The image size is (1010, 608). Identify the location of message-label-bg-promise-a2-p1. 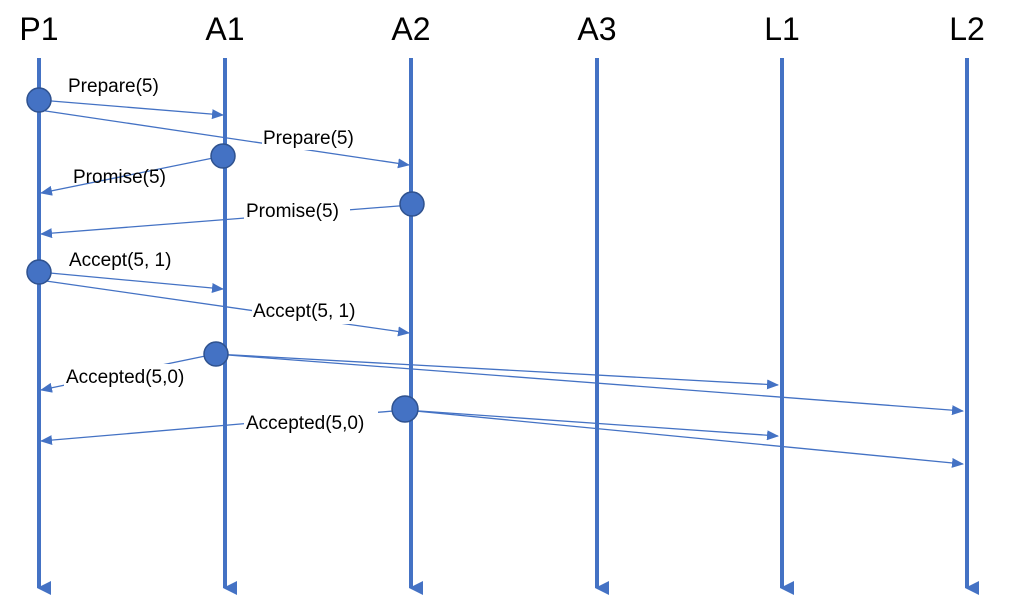
(297, 211).